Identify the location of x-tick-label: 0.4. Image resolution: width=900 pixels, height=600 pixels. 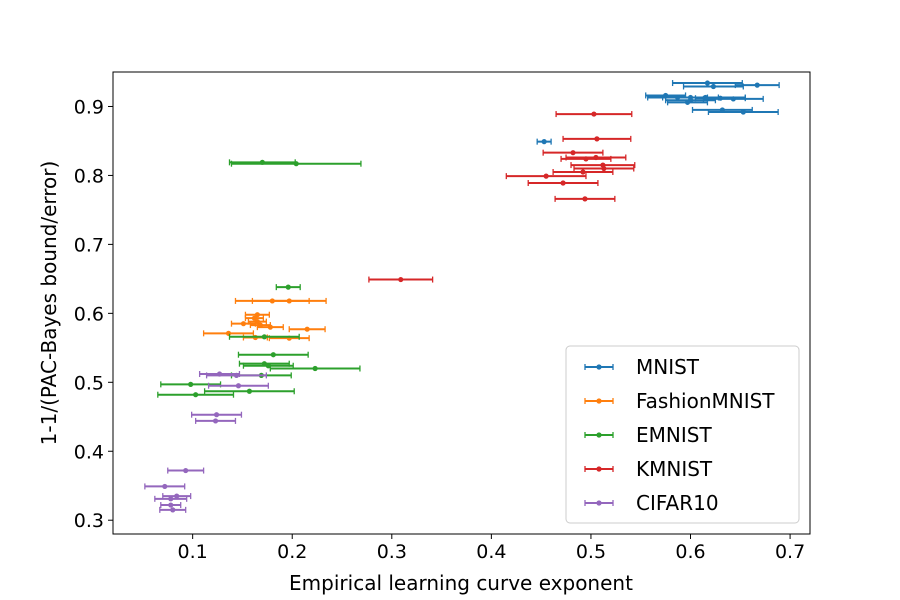
(491, 552).